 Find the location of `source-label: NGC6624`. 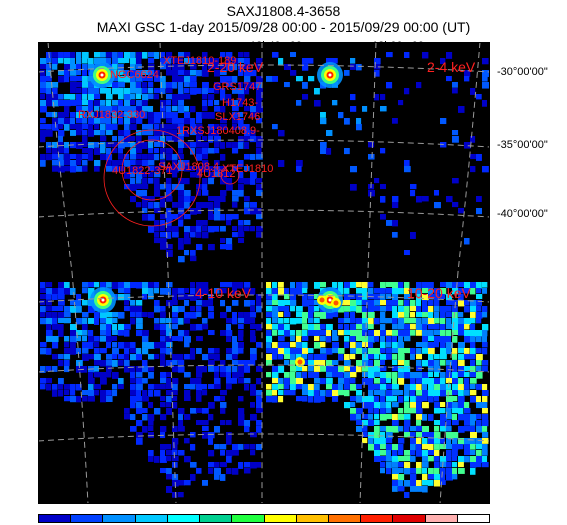

source-label: NGC6624 is located at coordinates (134, 75).